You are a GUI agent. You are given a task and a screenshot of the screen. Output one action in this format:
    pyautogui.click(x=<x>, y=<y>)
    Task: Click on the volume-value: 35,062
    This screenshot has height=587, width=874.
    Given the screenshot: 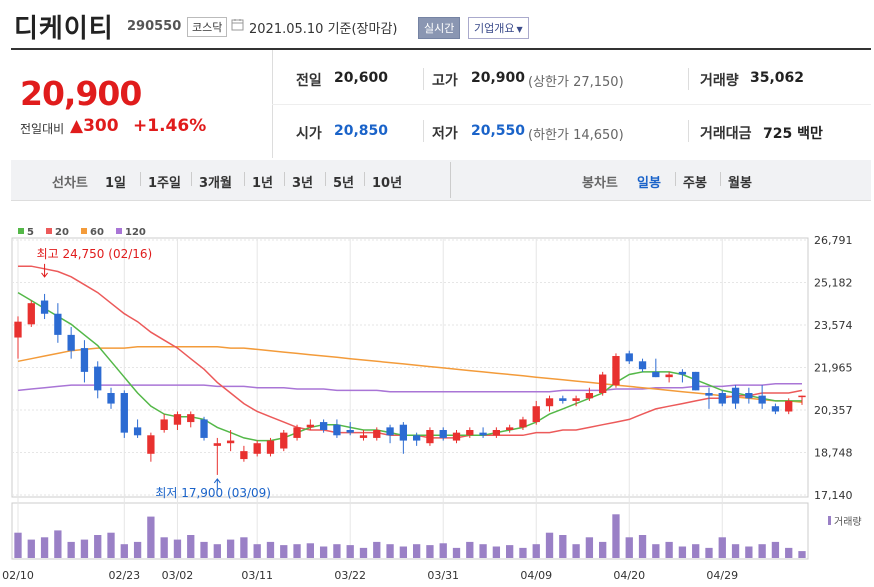 What is the action you would take?
    pyautogui.click(x=777, y=78)
    